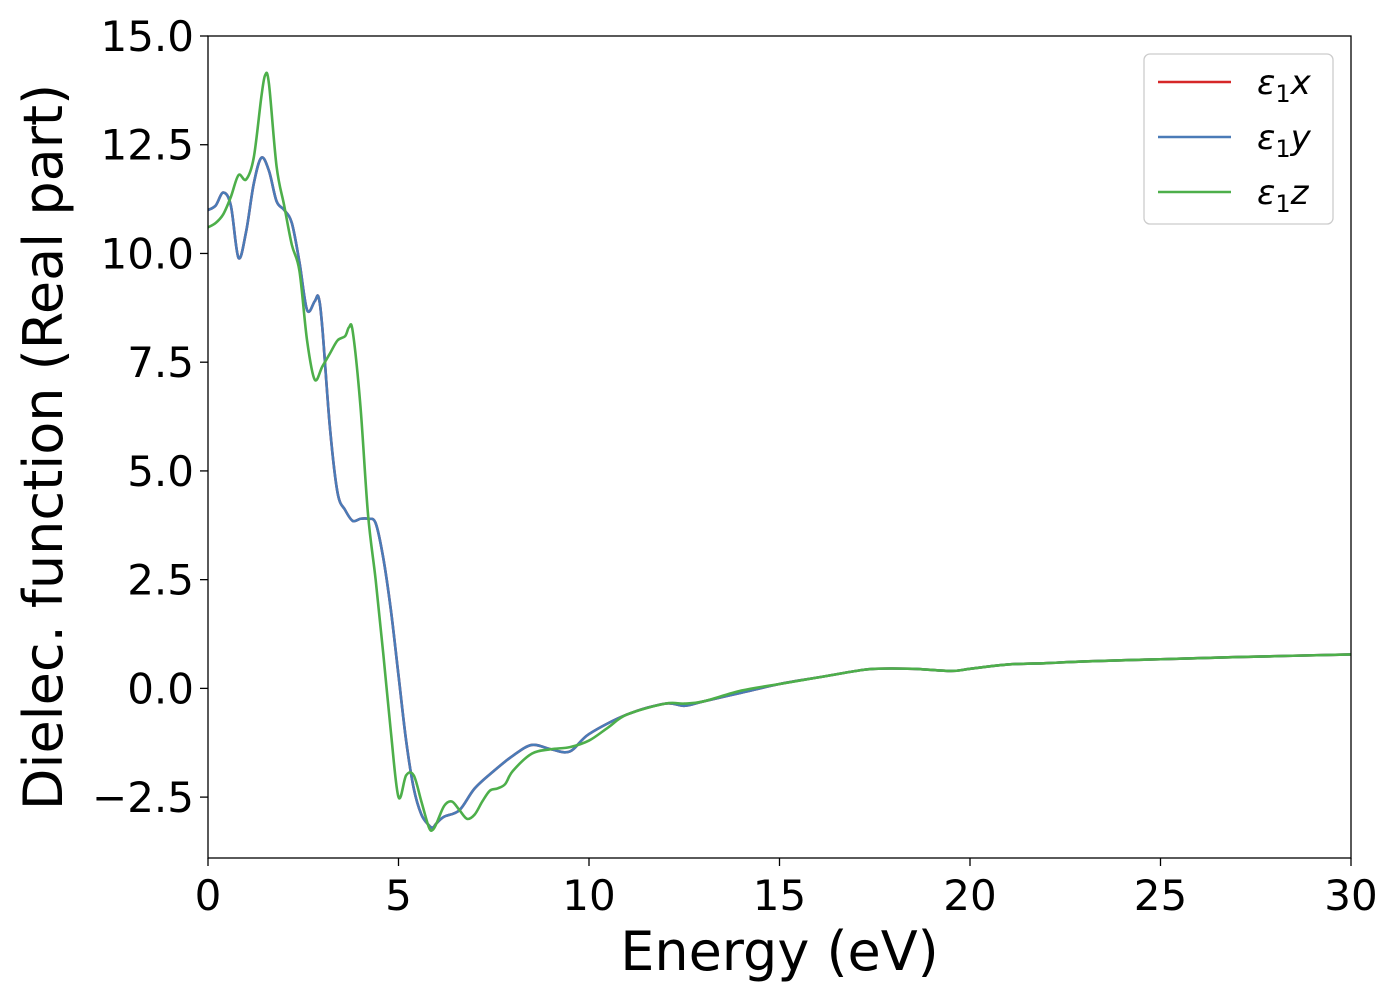  I want to click on x-tick-label: 20, so click(969, 895).